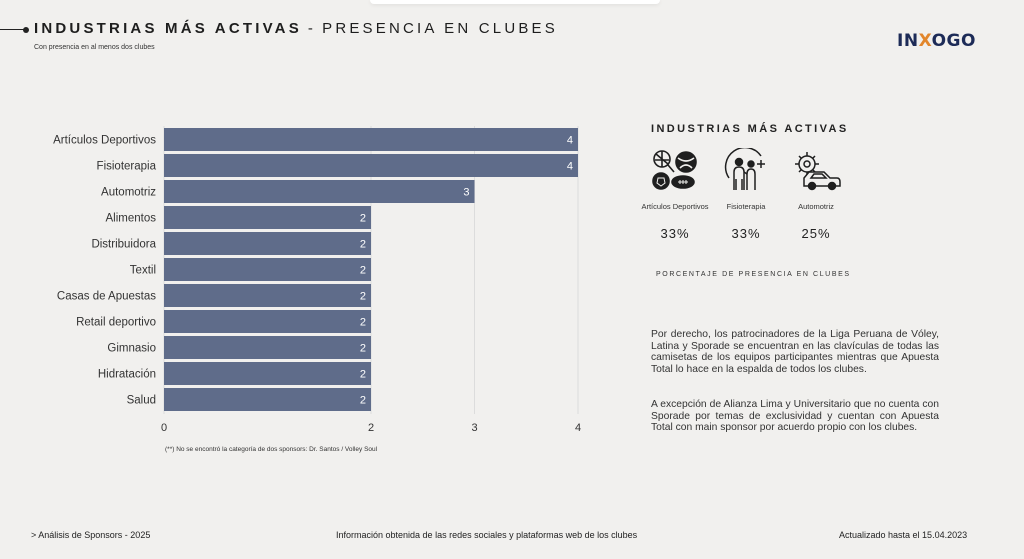  What do you see at coordinates (371, 428) in the screenshot?
I see `x-tick-label: 2` at bounding box center [371, 428].